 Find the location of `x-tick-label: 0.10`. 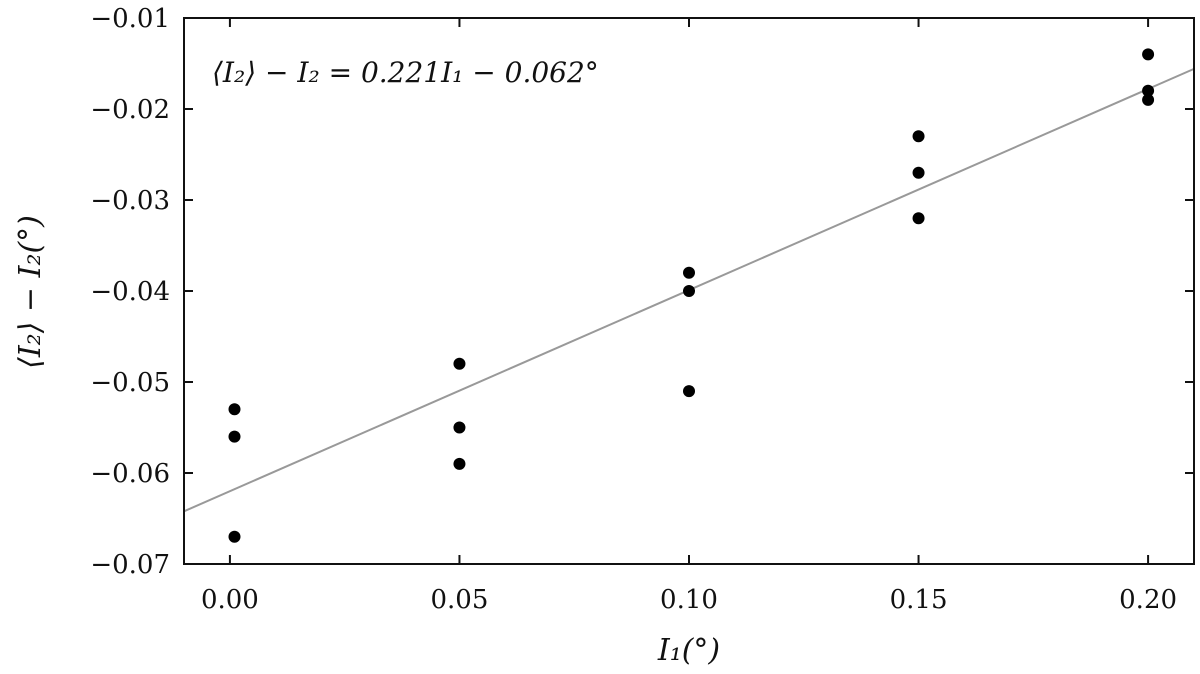

x-tick-label: 0.10 is located at coordinates (689, 600).